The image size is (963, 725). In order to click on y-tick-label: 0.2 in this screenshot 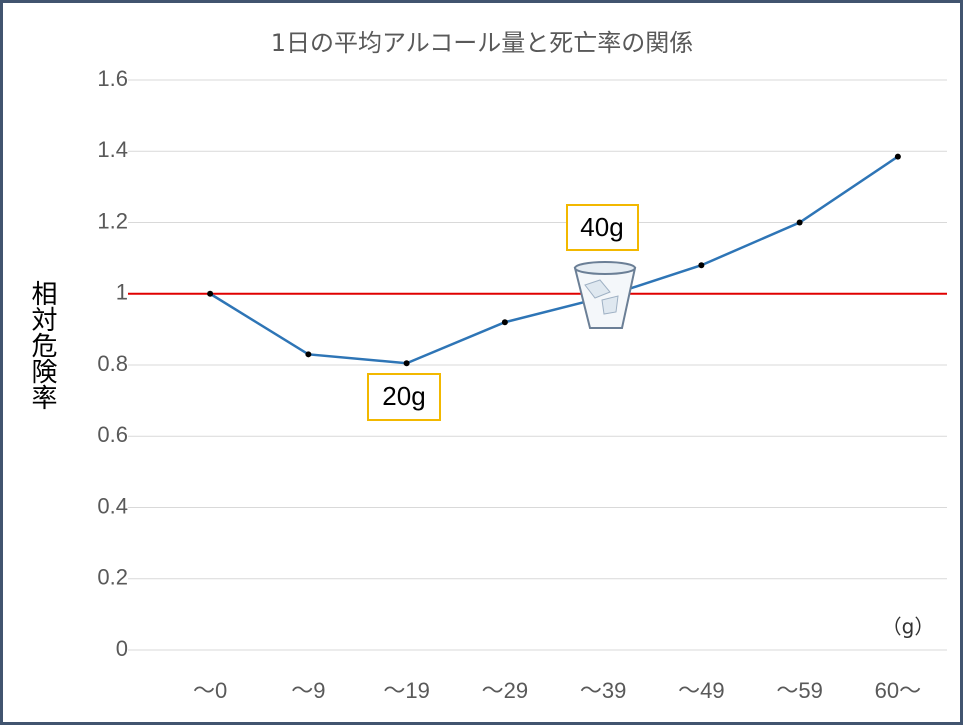, I will do `click(112, 577)`.